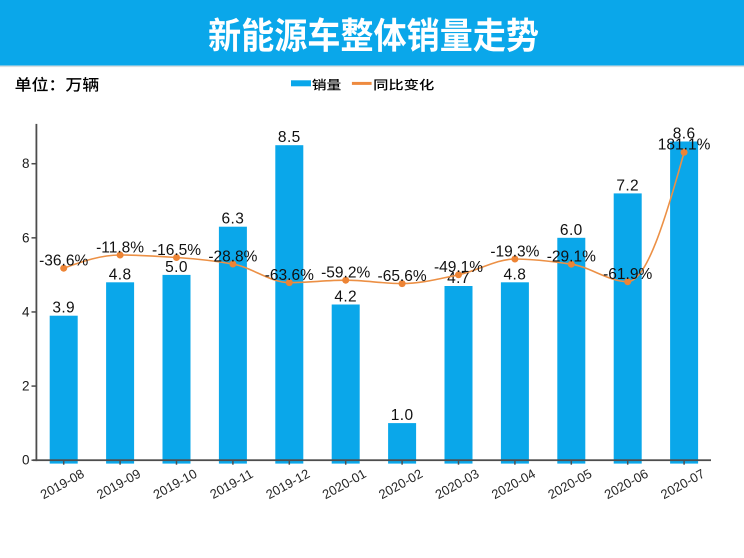  I want to click on svg-text: 7.2, so click(627, 185).